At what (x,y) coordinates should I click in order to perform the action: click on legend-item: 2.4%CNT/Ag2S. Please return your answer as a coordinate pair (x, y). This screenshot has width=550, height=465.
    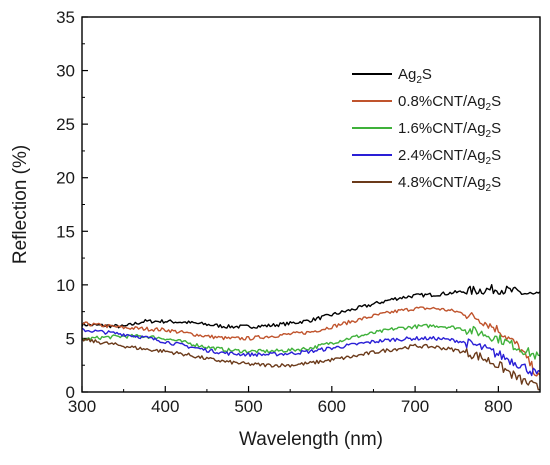
    Looking at the image, I should click on (426, 157).